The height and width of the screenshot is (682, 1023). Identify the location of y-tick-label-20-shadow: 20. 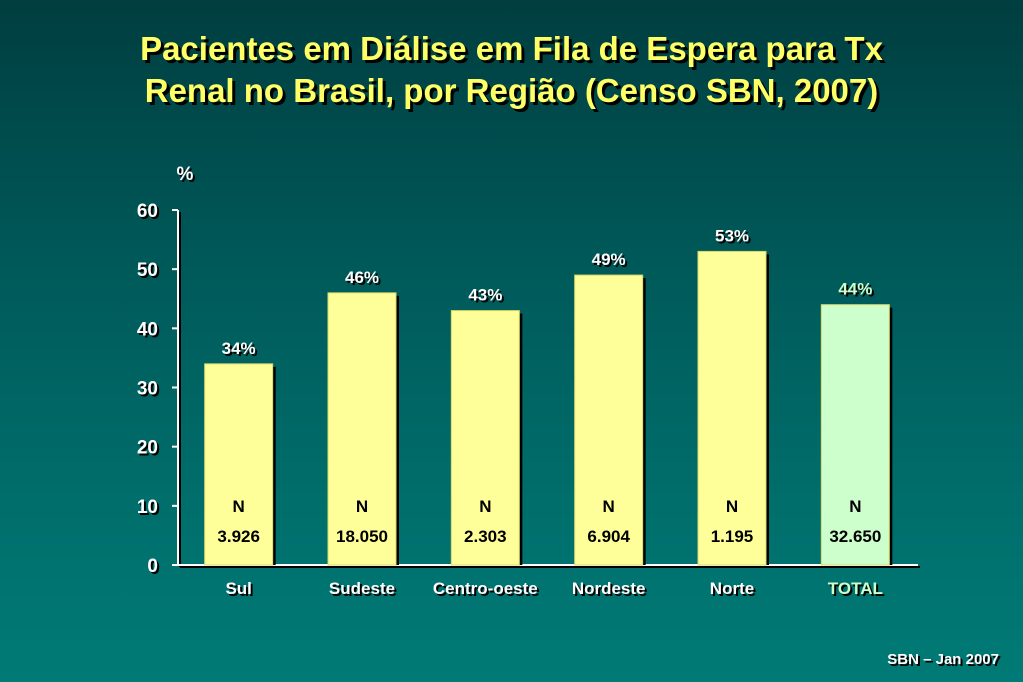
(149, 450).